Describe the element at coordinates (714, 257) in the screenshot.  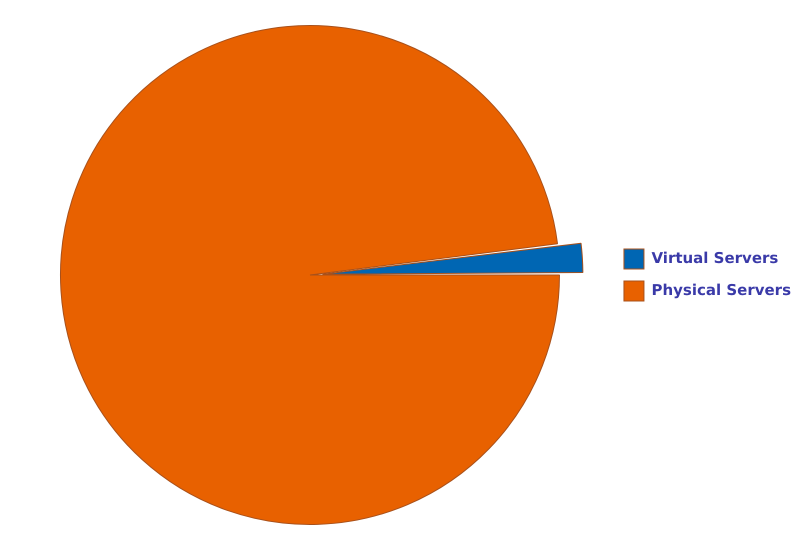
I see `legend-label: Virtual Servers` at that location.